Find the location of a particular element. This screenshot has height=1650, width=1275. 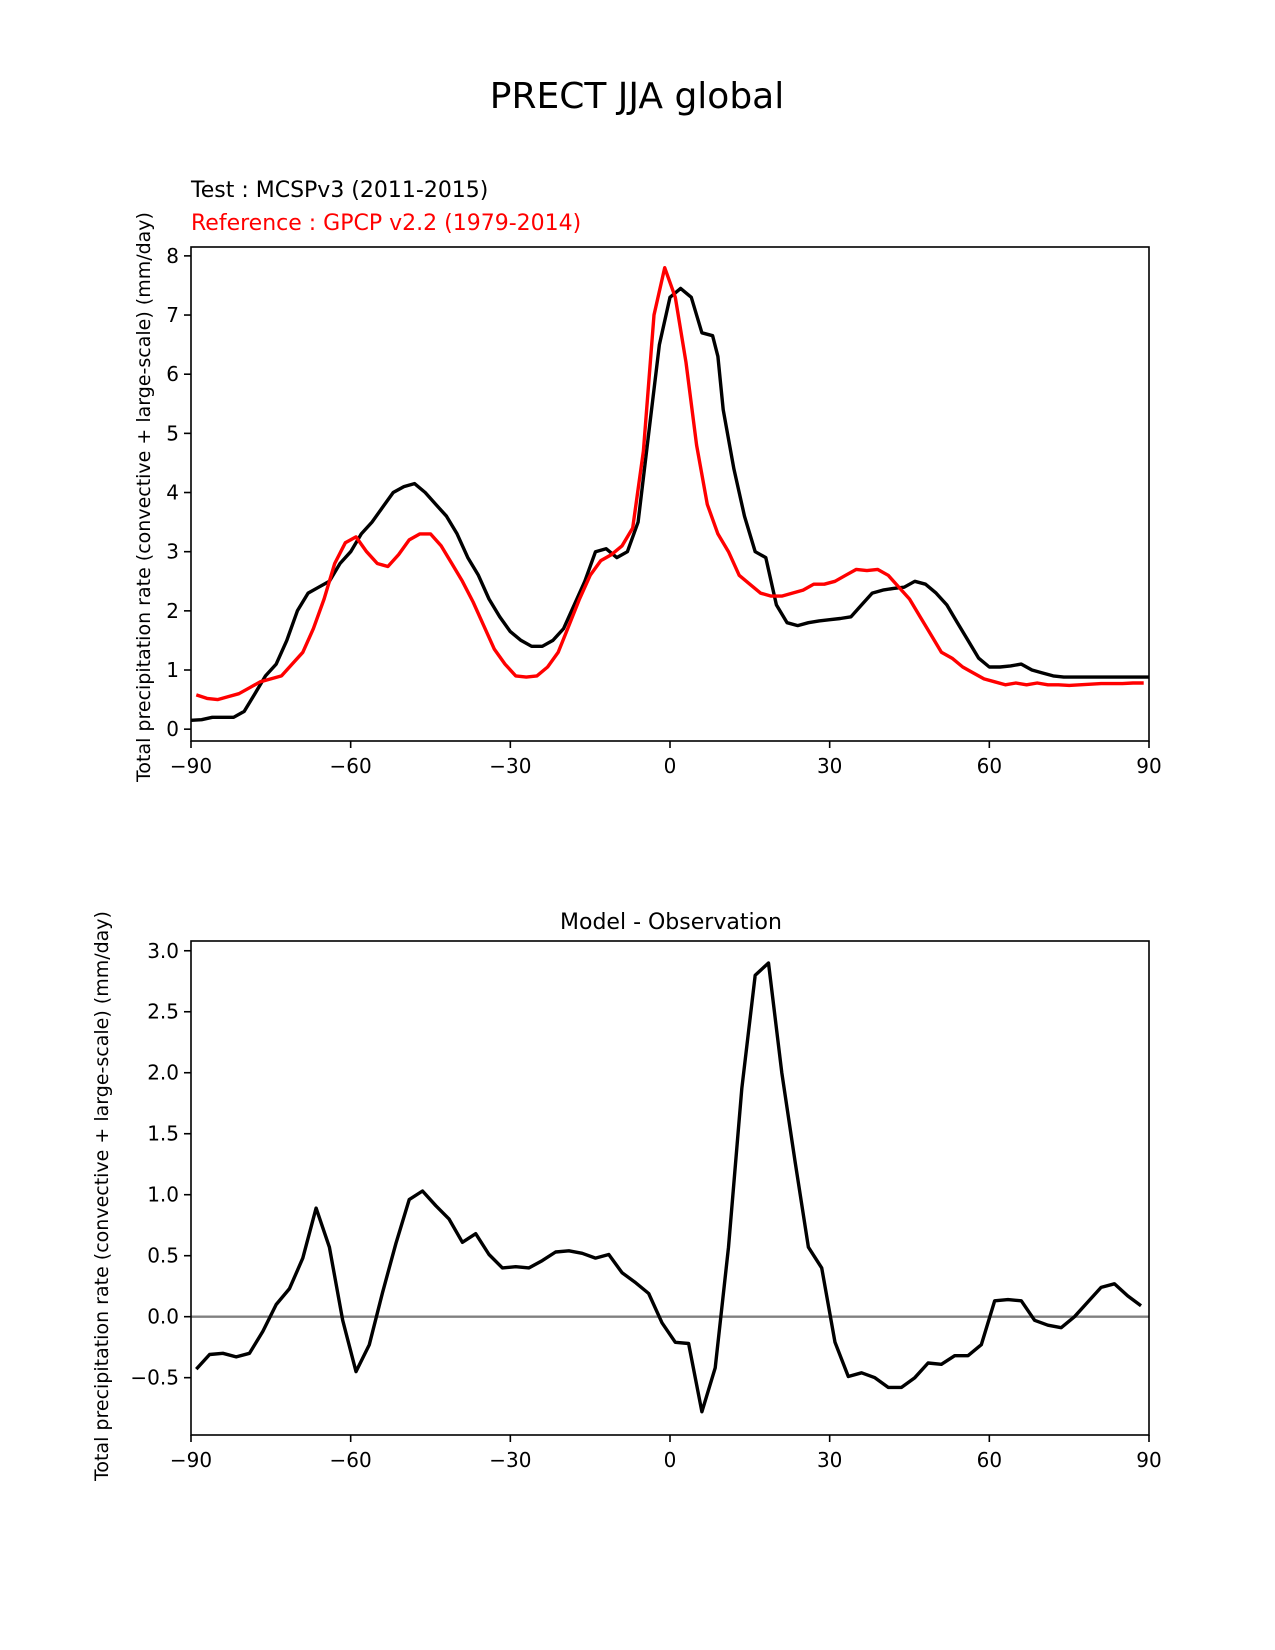

top-ytick-label: 3 is located at coordinates (172, 552).